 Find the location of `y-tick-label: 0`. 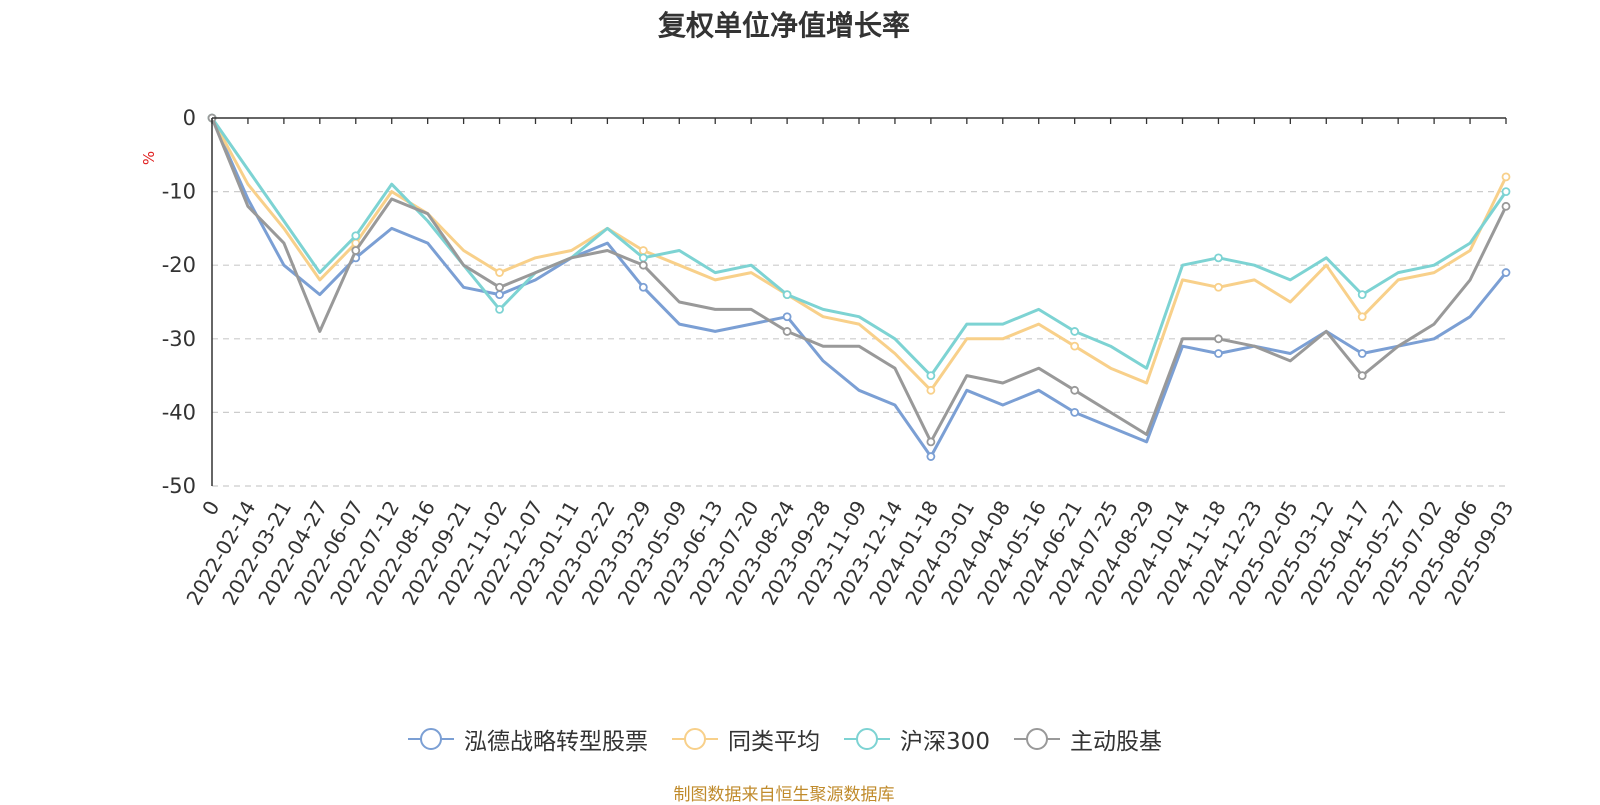

y-tick-label: 0 is located at coordinates (189, 118).